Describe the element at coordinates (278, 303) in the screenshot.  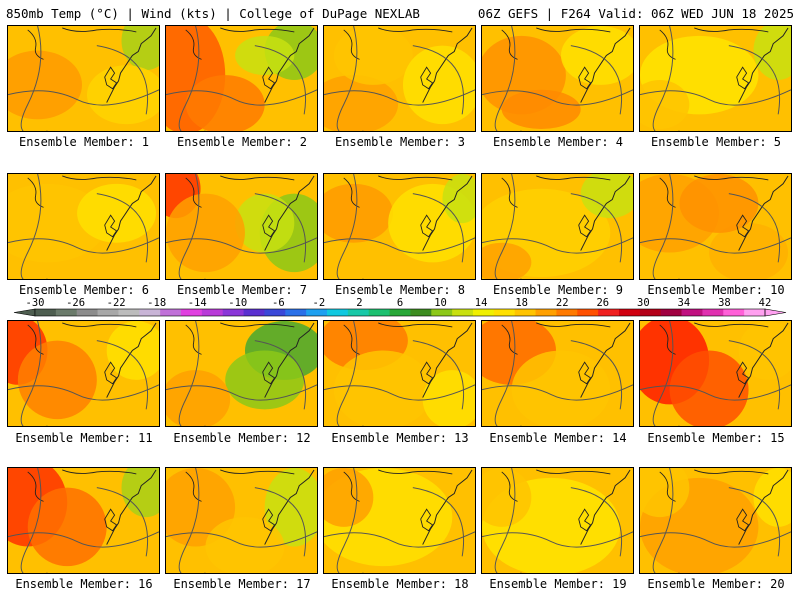
I see `colorbar-tick-label: -6` at that location.